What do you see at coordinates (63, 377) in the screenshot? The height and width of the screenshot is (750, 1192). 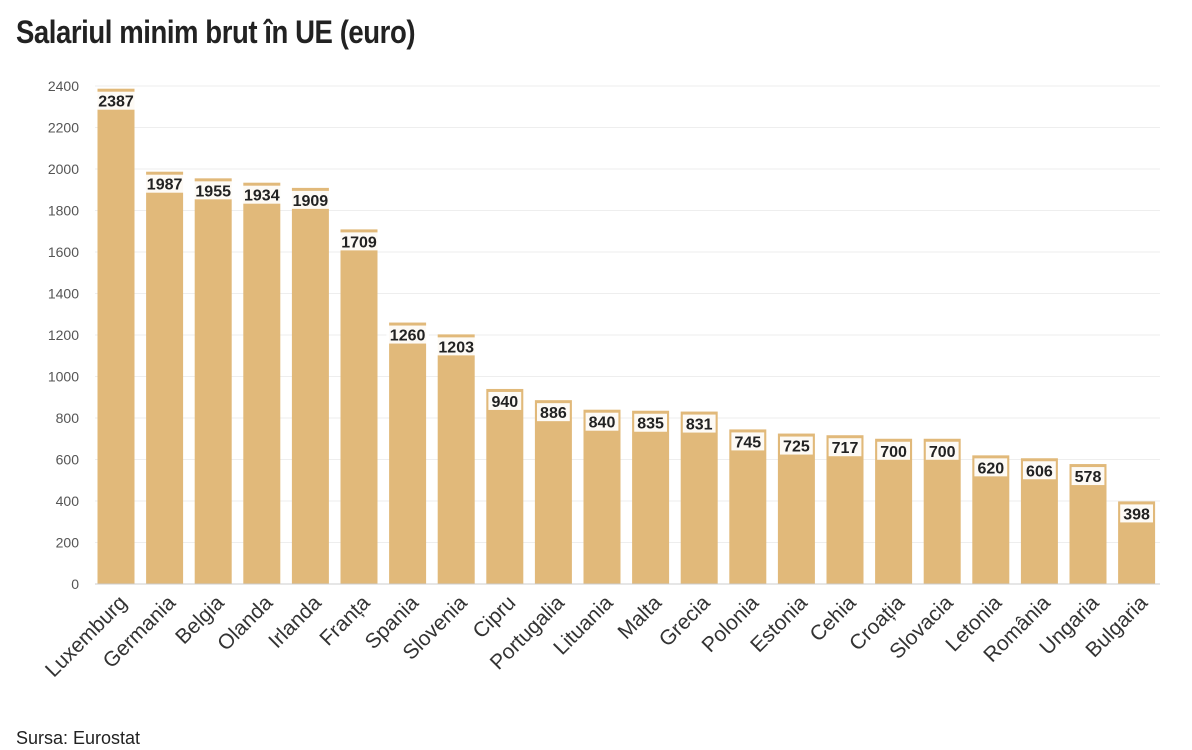 I see `y-tick-label: 1000` at bounding box center [63, 377].